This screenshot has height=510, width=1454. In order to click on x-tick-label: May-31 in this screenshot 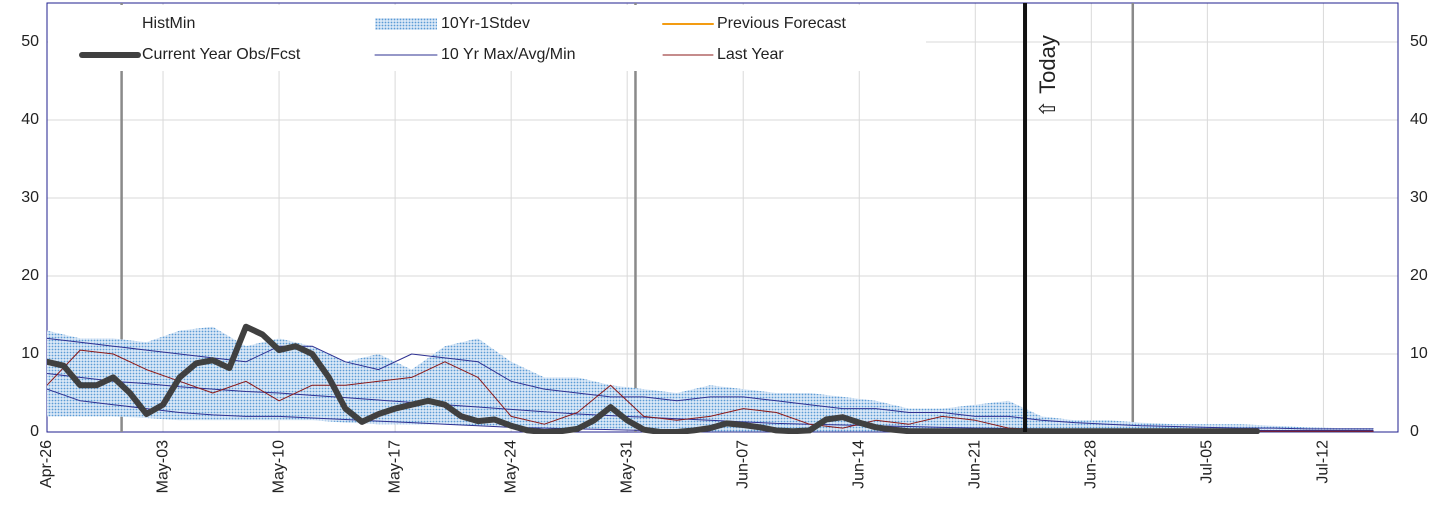, I will do `click(626, 466)`.